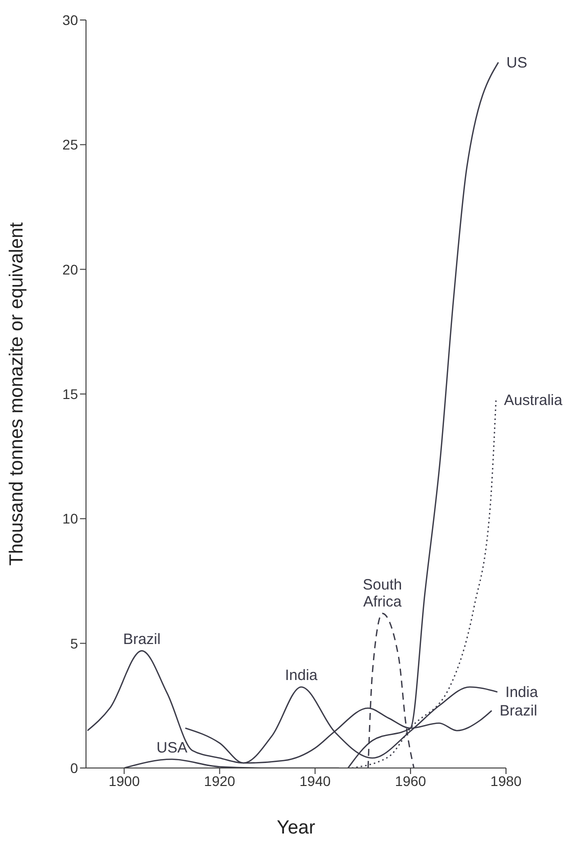 This screenshot has width=583, height=851. Describe the element at coordinates (220, 780) in the screenshot. I see `x-tick-label: 1920` at that location.